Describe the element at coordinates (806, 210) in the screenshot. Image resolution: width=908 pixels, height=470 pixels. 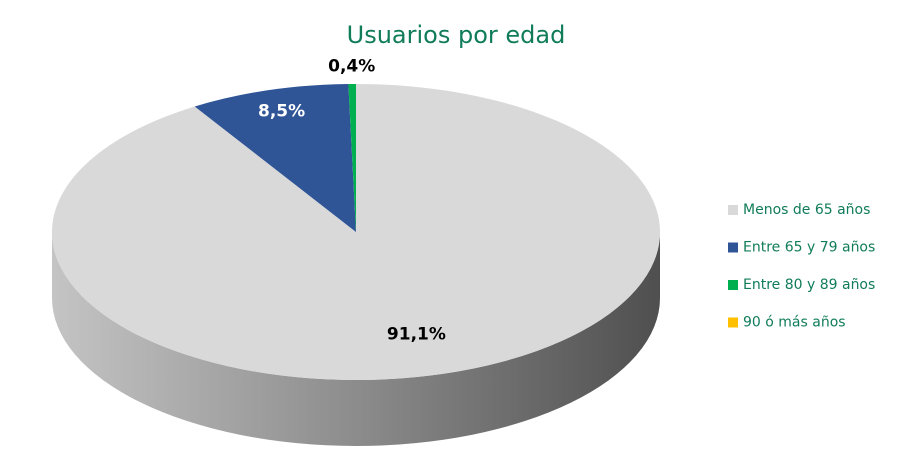
I see `legend-label: Menos de 65 años` at that location.